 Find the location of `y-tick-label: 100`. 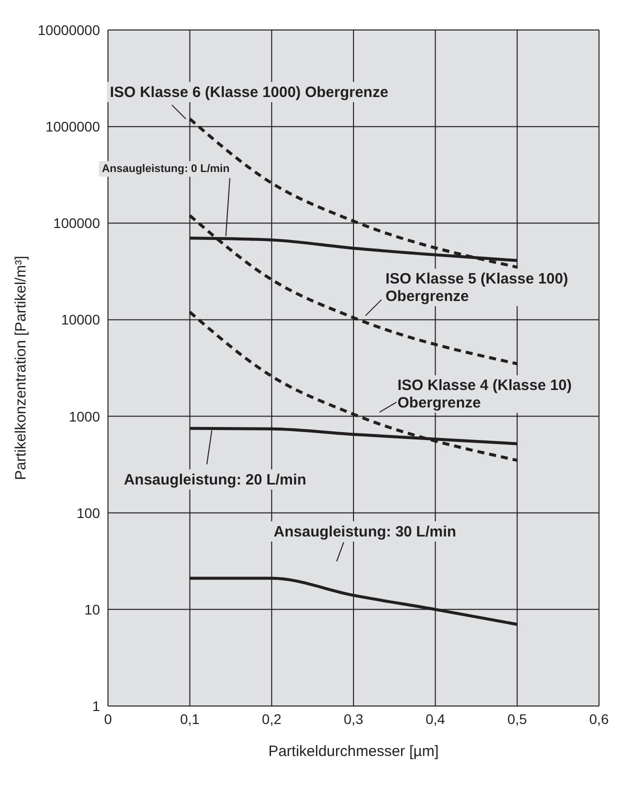

y-tick-label: 100 is located at coordinates (88, 512).